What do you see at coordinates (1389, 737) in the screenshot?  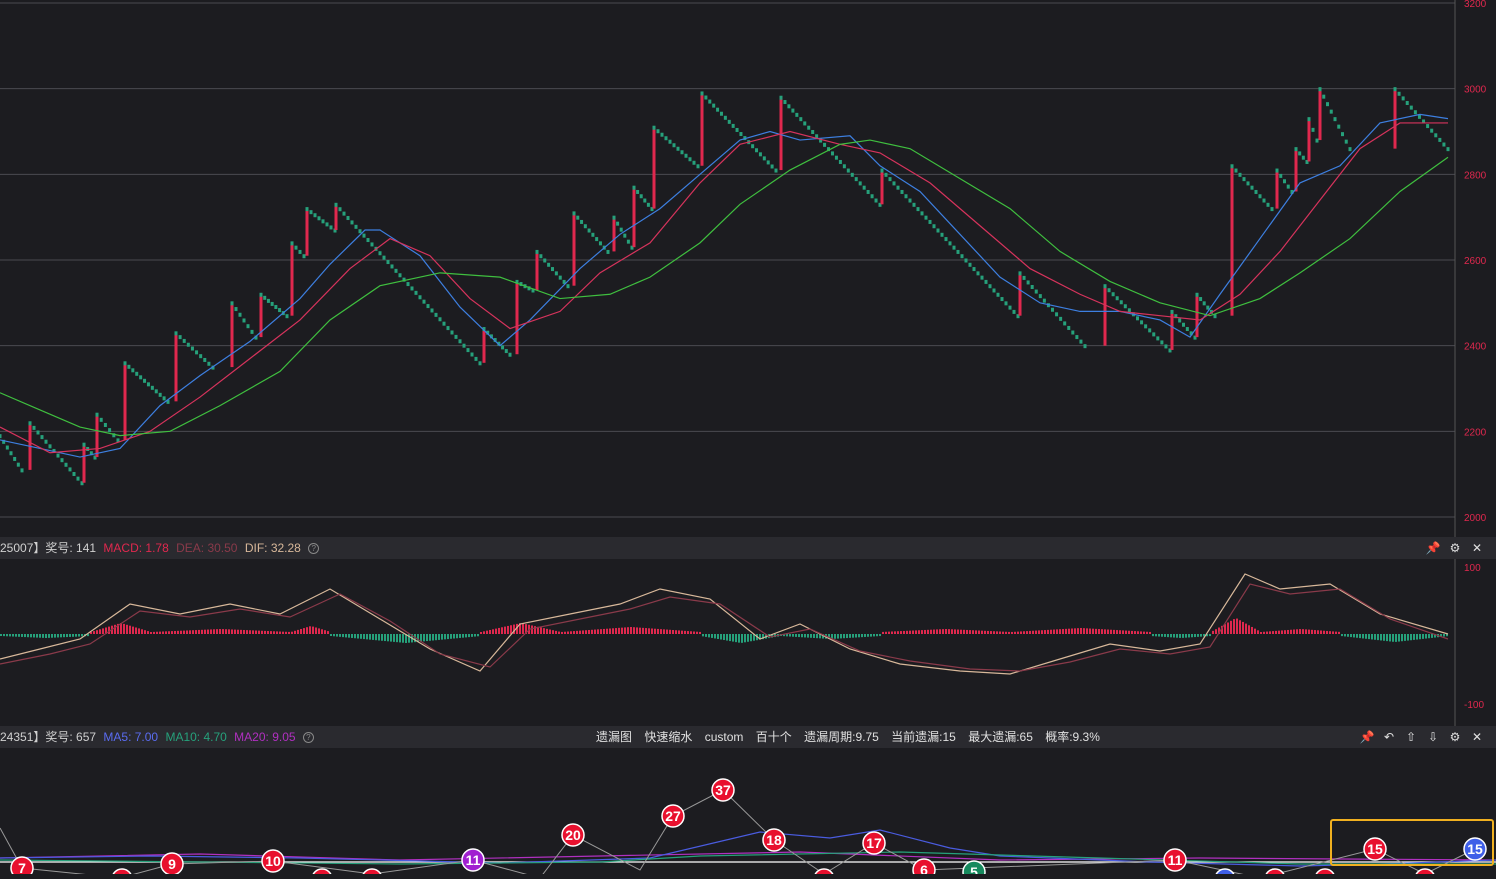 I see `undo-icon: ↶` at bounding box center [1389, 737].